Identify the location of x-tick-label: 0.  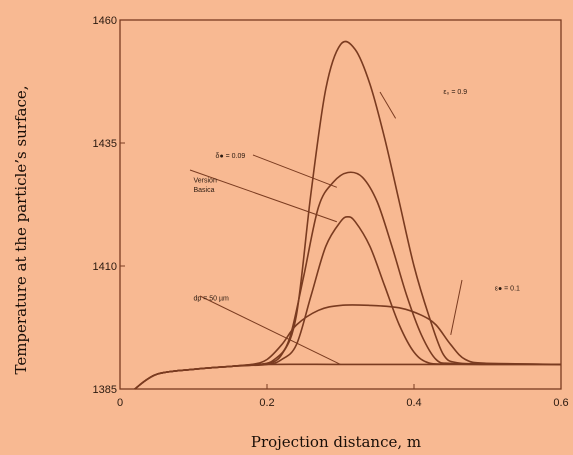
(120, 403).